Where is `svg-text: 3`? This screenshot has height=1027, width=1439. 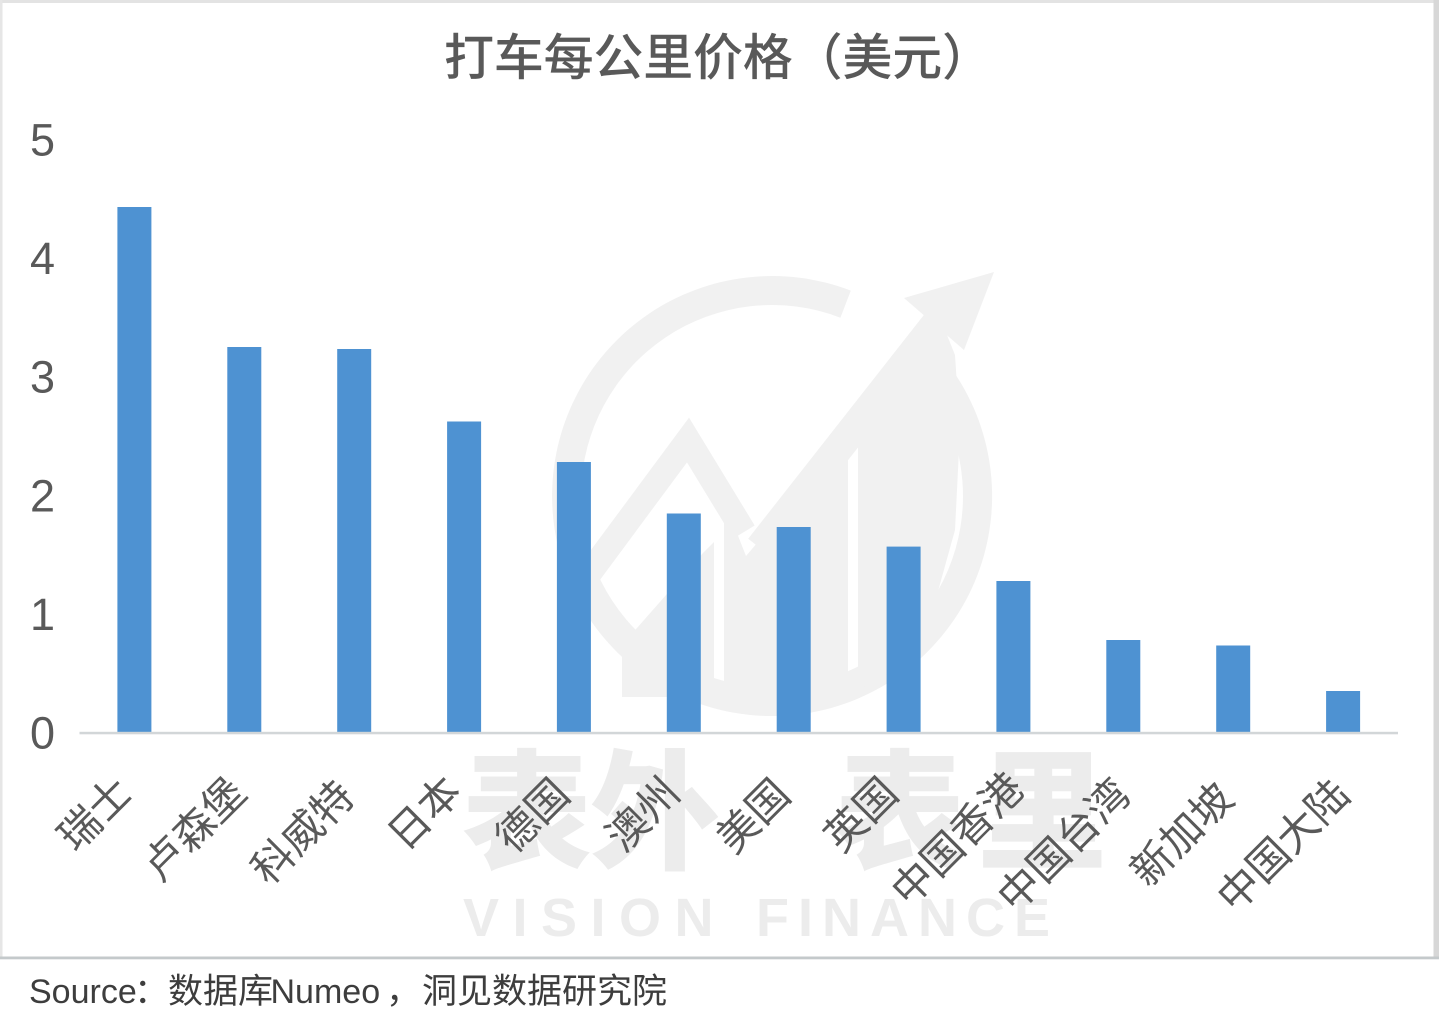
svg-text: 3 is located at coordinates (42, 377).